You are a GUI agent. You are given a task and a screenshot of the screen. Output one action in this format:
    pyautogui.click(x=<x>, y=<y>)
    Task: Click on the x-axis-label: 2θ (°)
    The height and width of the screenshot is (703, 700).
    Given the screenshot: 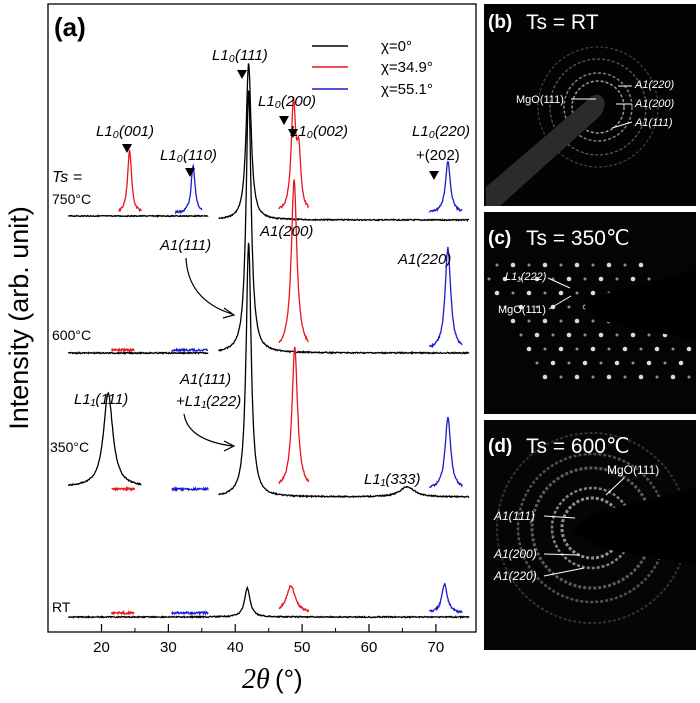 What is the action you would take?
    pyautogui.click(x=272, y=679)
    